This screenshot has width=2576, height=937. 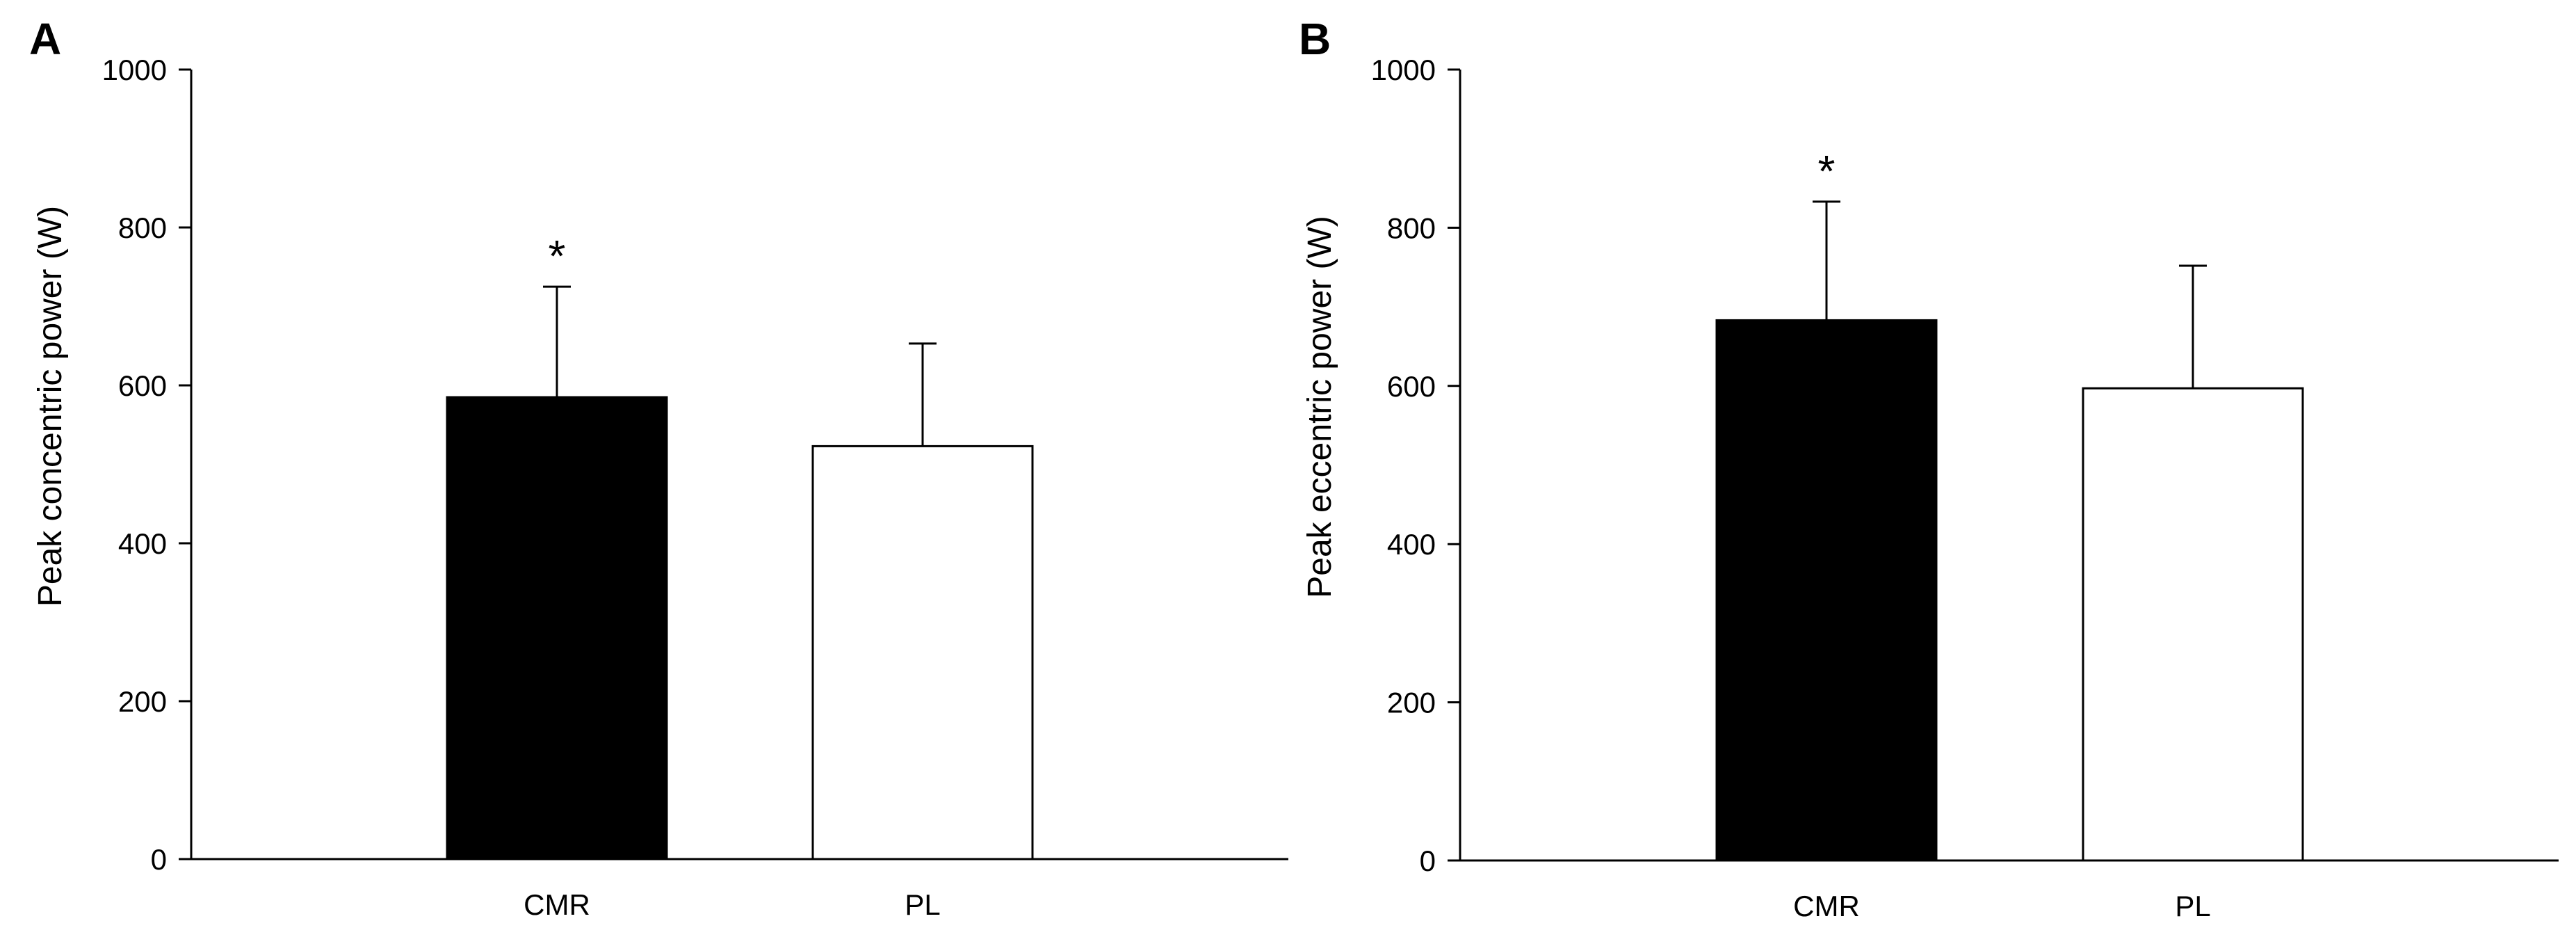 What do you see at coordinates (1315, 39) in the screenshot?
I see `panel-label: B` at bounding box center [1315, 39].